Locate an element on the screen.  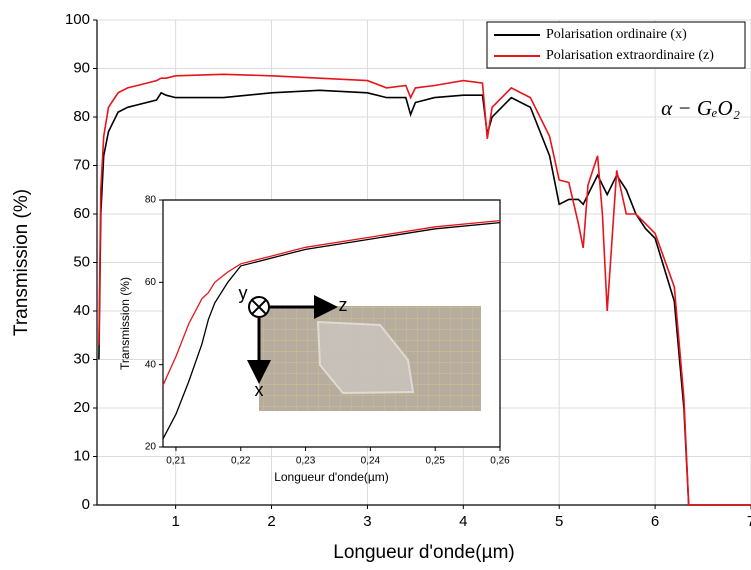
y-tick-label: 90 is located at coordinates (81, 67).